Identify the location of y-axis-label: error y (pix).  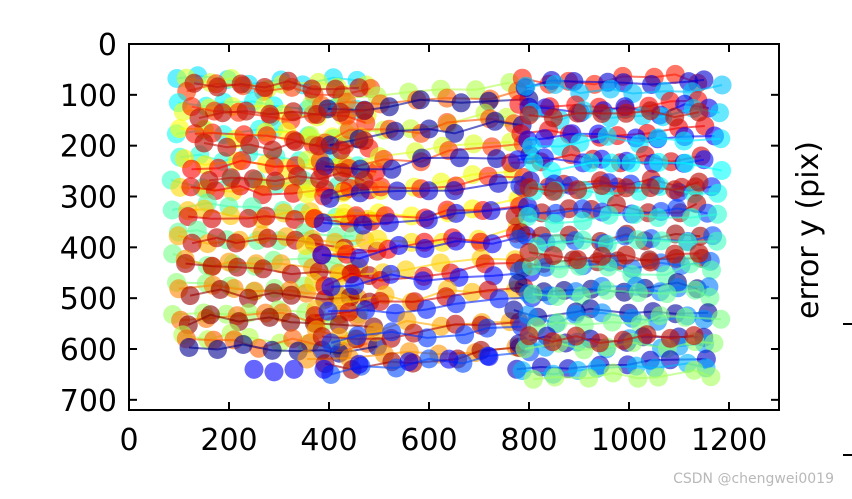
(808, 230).